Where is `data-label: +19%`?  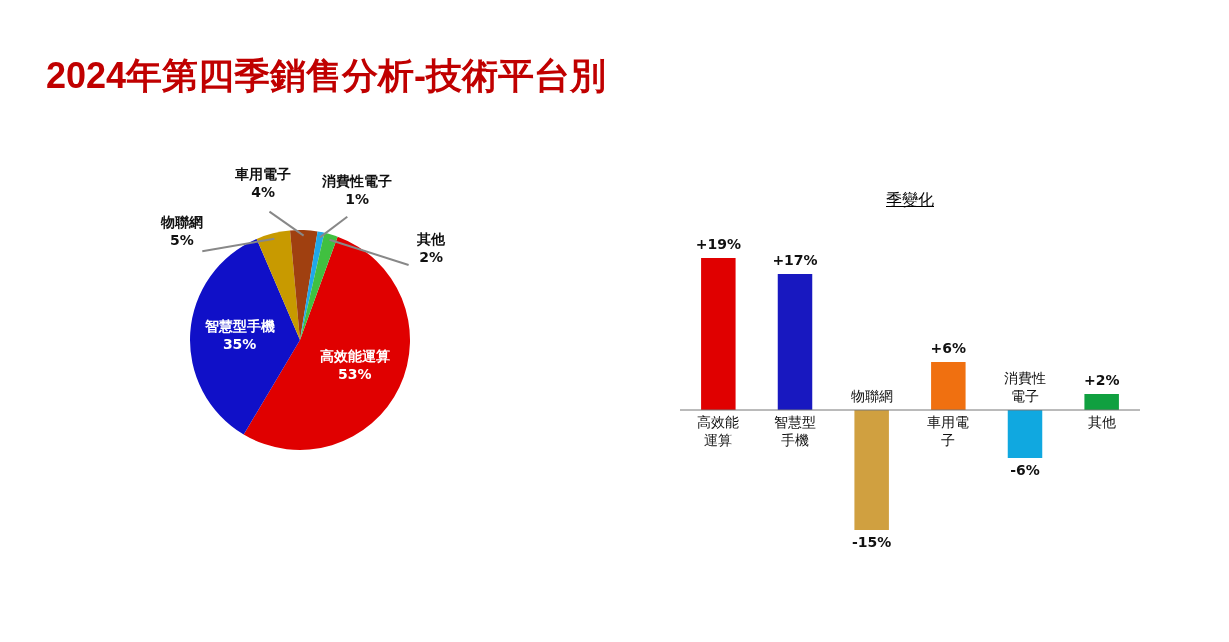
data-label: +19% is located at coordinates (718, 243).